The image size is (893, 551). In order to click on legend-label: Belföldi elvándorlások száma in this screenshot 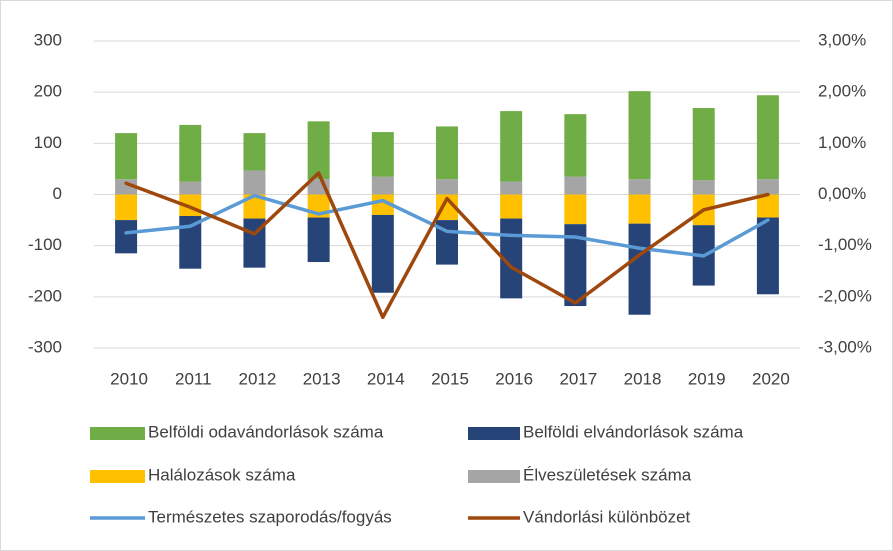, I will do `click(633, 431)`.